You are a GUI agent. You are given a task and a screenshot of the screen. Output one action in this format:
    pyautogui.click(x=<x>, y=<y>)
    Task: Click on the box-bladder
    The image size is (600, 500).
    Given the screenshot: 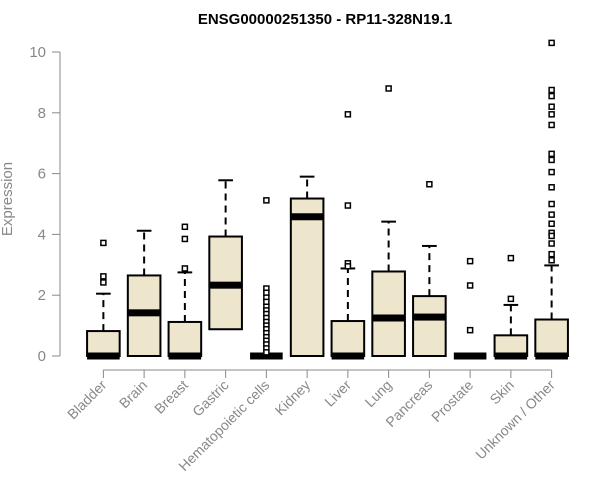 What is the action you would take?
    pyautogui.click(x=103, y=299)
    